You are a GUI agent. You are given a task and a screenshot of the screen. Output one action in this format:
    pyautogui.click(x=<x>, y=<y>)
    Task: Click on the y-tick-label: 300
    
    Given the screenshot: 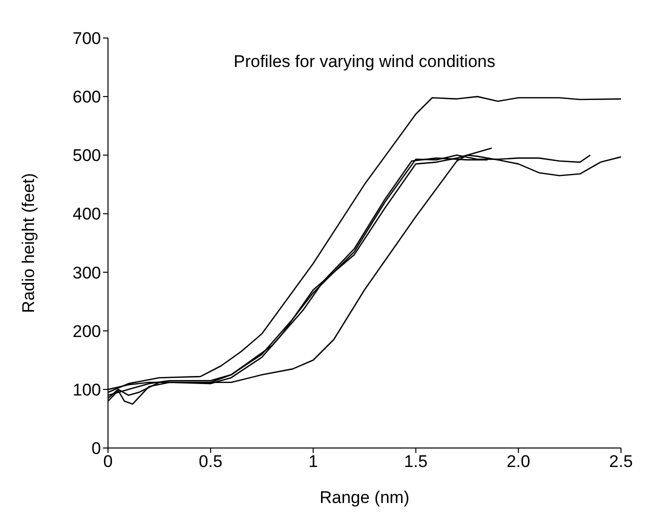 What is the action you would take?
    pyautogui.click(x=86, y=272)
    